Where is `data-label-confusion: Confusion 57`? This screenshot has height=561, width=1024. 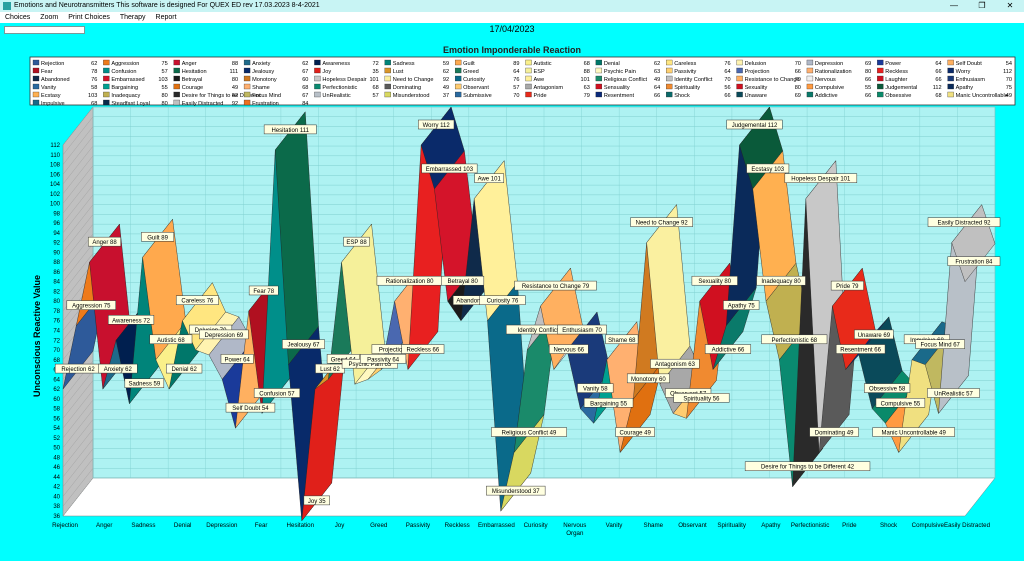
data-label-confusion: Confusion 57 is located at coordinates (277, 393).